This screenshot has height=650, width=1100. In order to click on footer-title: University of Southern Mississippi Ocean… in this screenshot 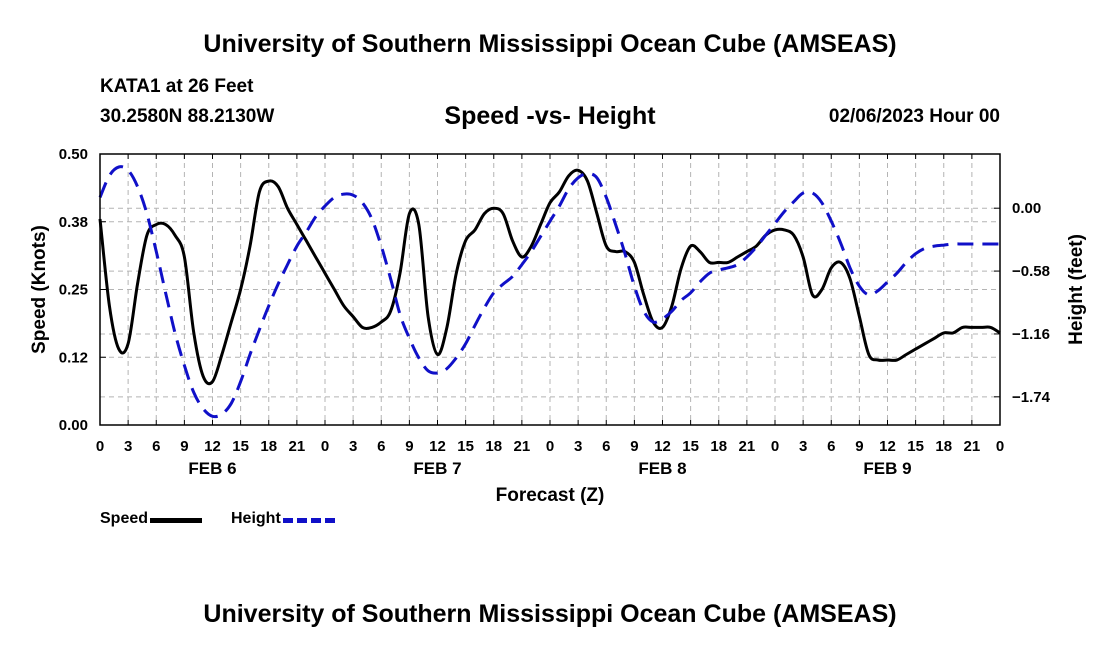, I will do `click(550, 614)`.